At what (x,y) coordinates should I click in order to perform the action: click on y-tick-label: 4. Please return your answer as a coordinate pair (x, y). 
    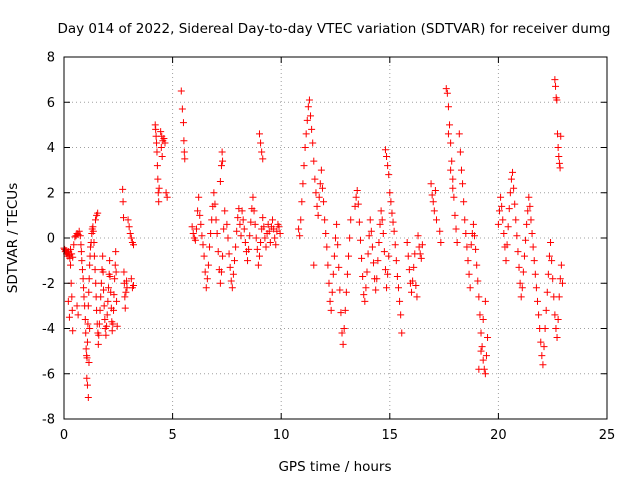
    Looking at the image, I should click on (51, 148).